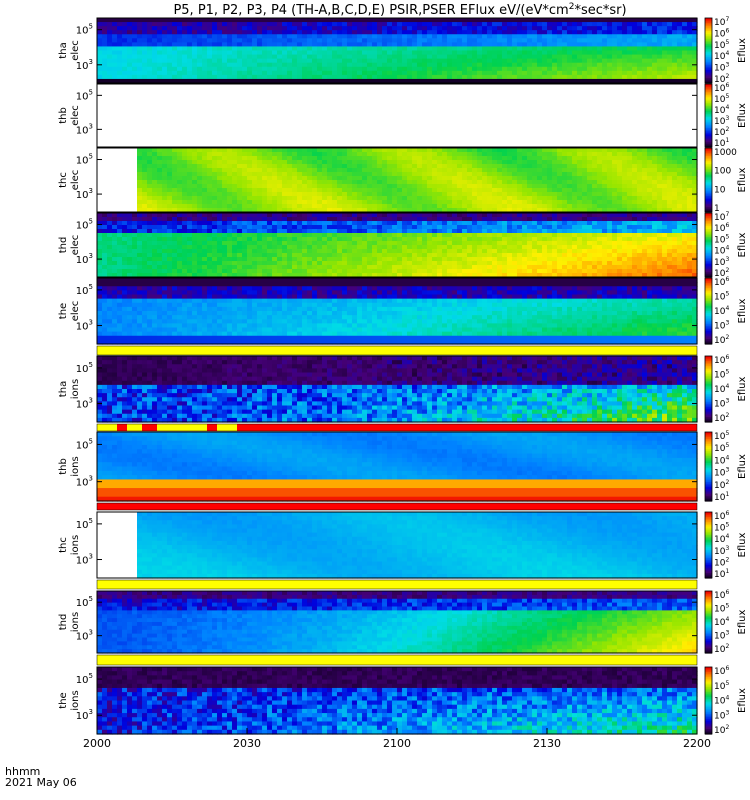 This screenshot has width=750, height=800. Describe the element at coordinates (720, 69) in the screenshot. I see `cbar-tick-base: 10` at that location.